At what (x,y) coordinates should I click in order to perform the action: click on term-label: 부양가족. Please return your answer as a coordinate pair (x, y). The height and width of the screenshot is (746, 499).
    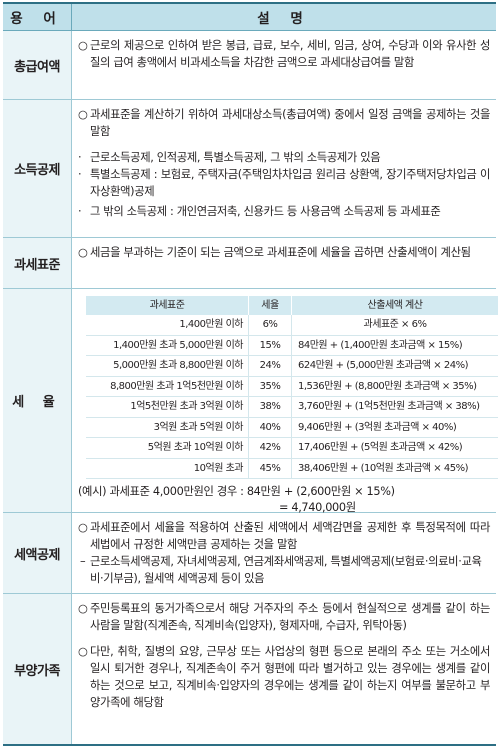
    Looking at the image, I should click on (37, 669).